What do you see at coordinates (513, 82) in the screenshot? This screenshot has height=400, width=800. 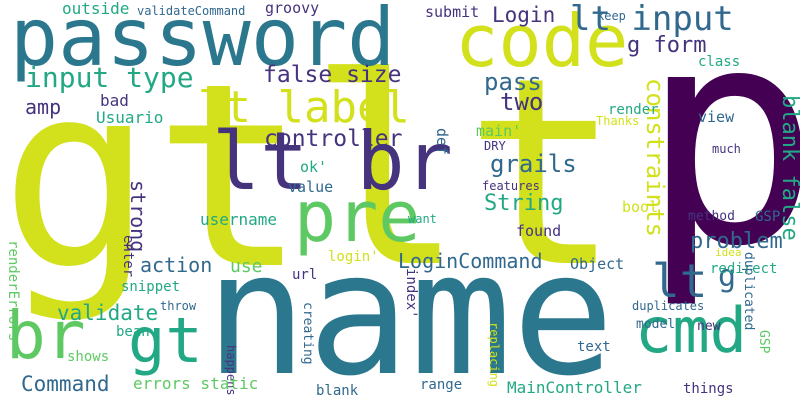 I see `word-pass: pass` at bounding box center [513, 82].